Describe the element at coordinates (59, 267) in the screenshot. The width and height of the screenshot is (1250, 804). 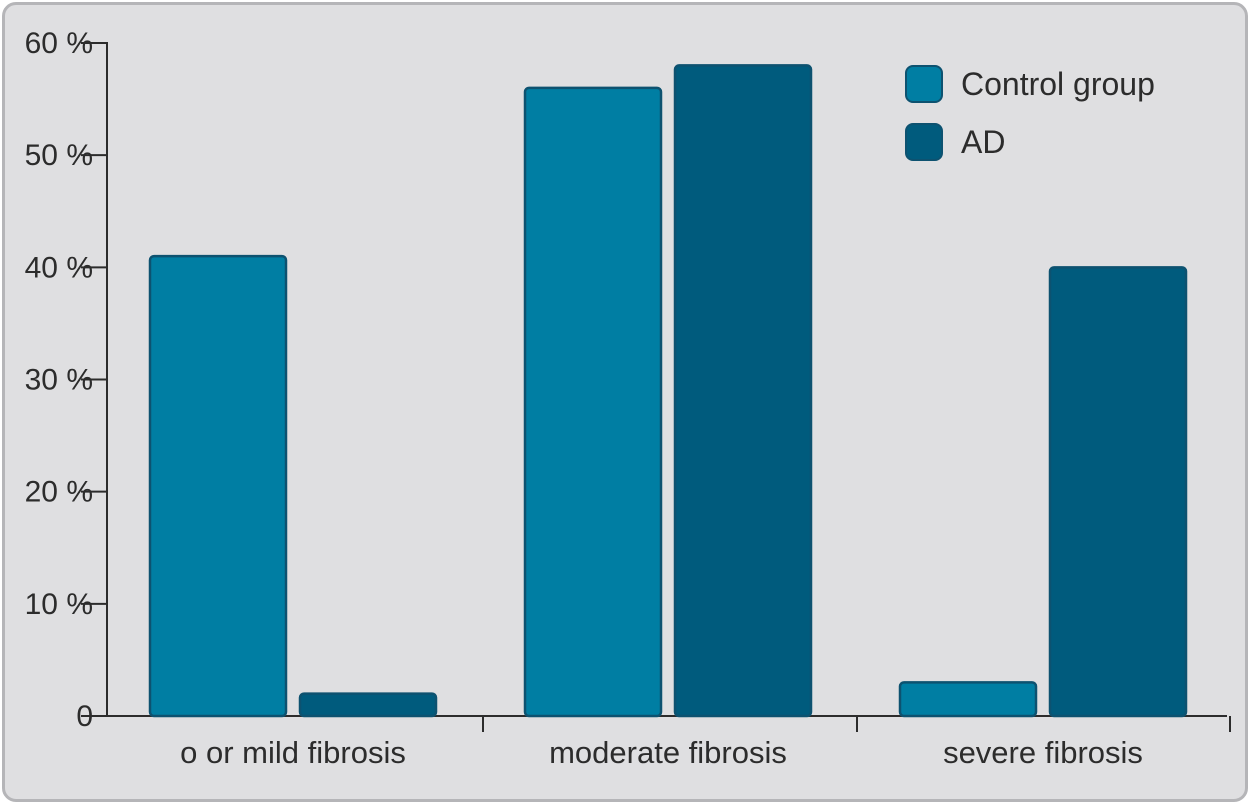
I see `y-tick-label: 40 %` at that location.